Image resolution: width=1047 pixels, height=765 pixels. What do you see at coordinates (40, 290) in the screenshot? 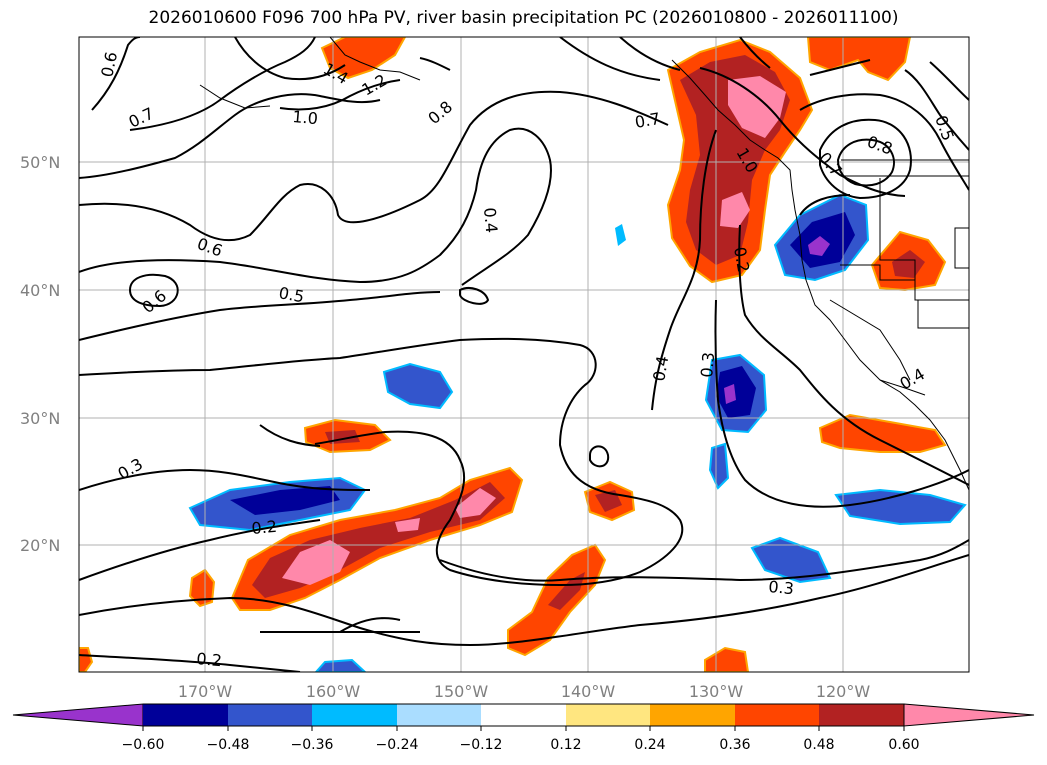
I see `lat-label: 40°N` at bounding box center [40, 290].